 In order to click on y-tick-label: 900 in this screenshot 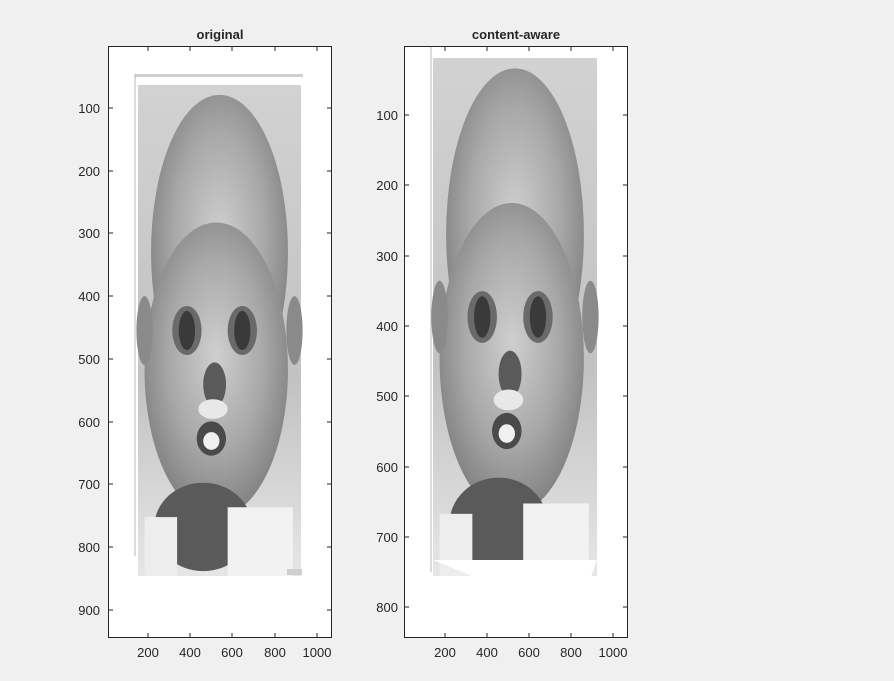, I will do `click(89, 610)`.